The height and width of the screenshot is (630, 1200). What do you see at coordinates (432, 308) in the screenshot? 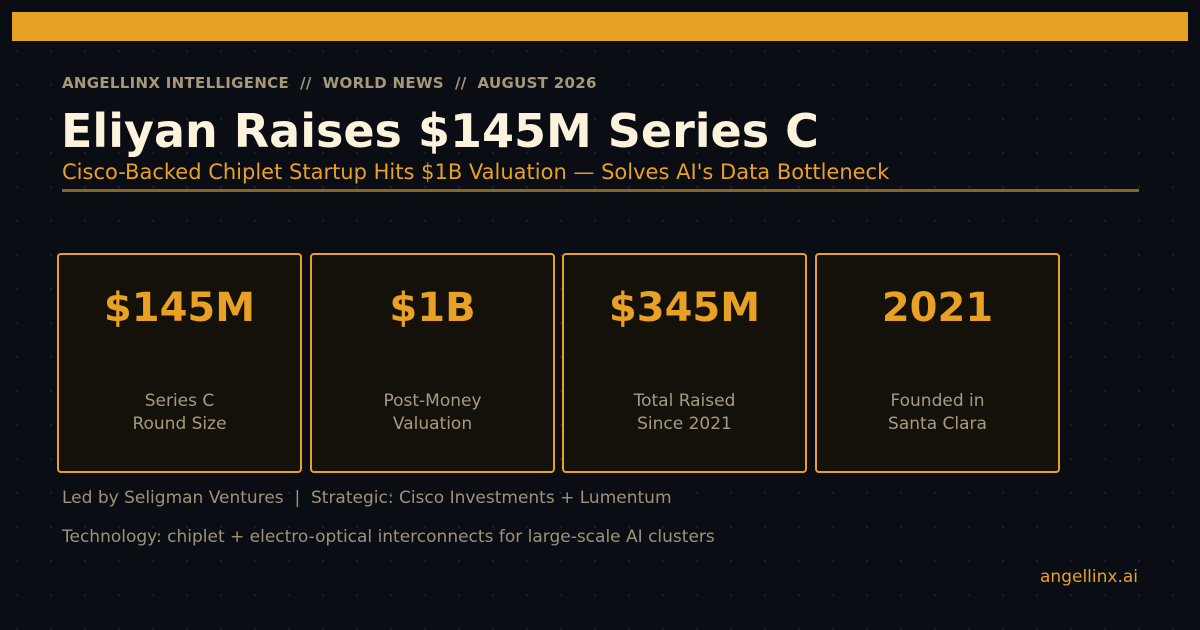
I see `stat-value: $1B` at bounding box center [432, 308].